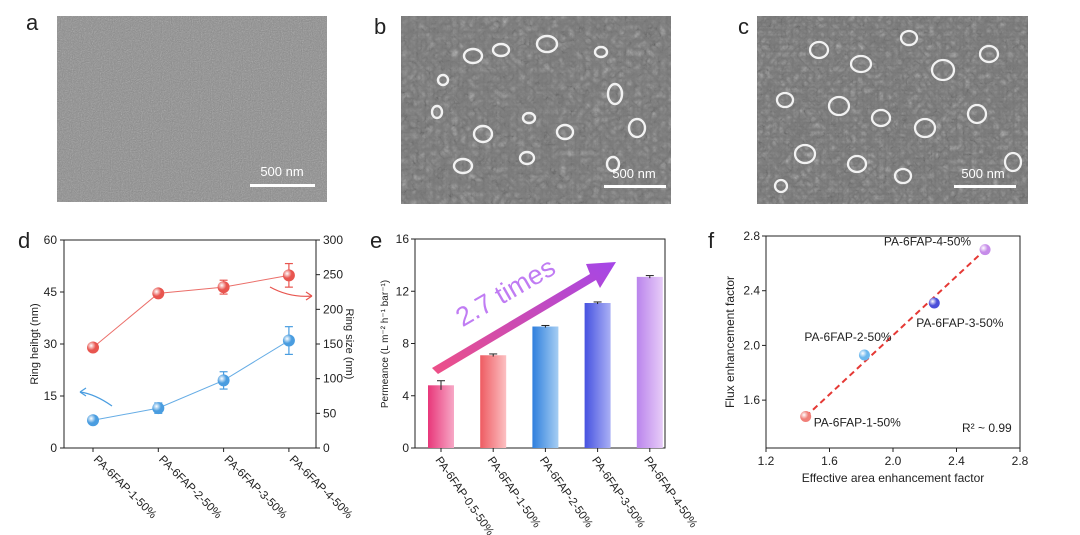 The height and width of the screenshot is (535, 1080). What do you see at coordinates (959, 323) in the screenshot?
I see `data-point-label: PA-6FAP-3-50%` at bounding box center [959, 323].